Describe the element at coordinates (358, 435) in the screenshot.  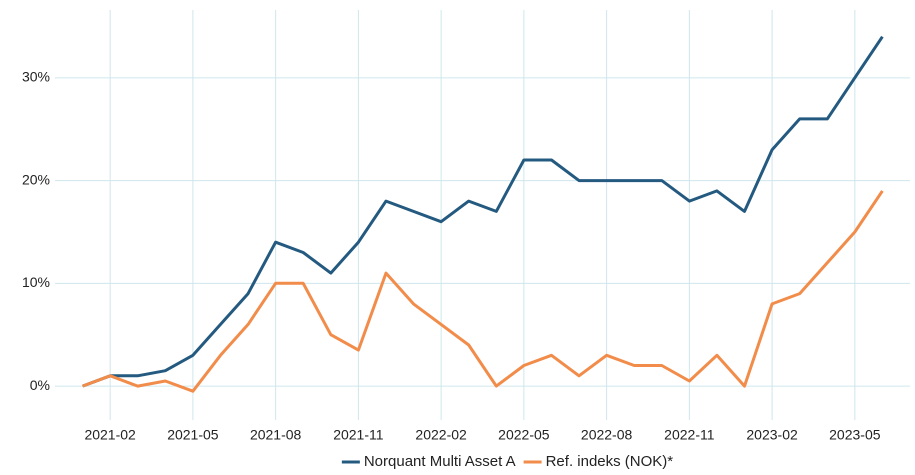
I see `x-tick-label: 2021-11` at that location.